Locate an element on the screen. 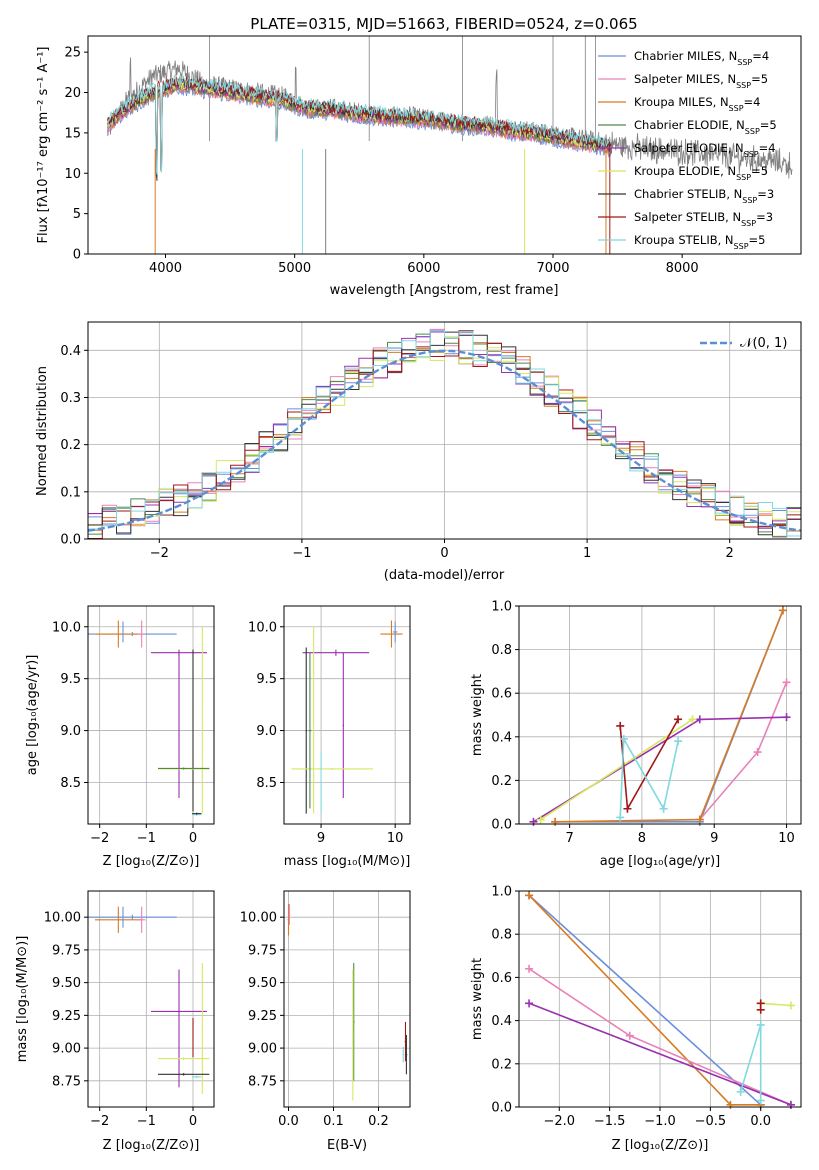 Image resolution: width=819 pixels, height=1170 pixels. x-tick-label: −2.0 is located at coordinates (559, 1121).